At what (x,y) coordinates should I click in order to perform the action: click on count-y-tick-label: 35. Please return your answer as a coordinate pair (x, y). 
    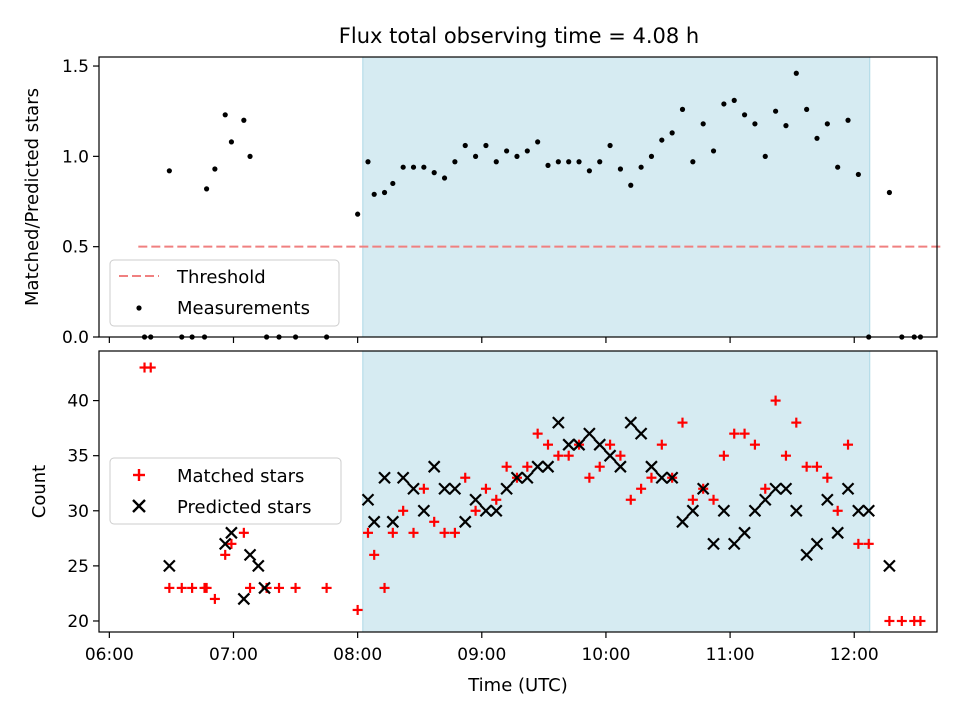
    Looking at the image, I should click on (78, 457).